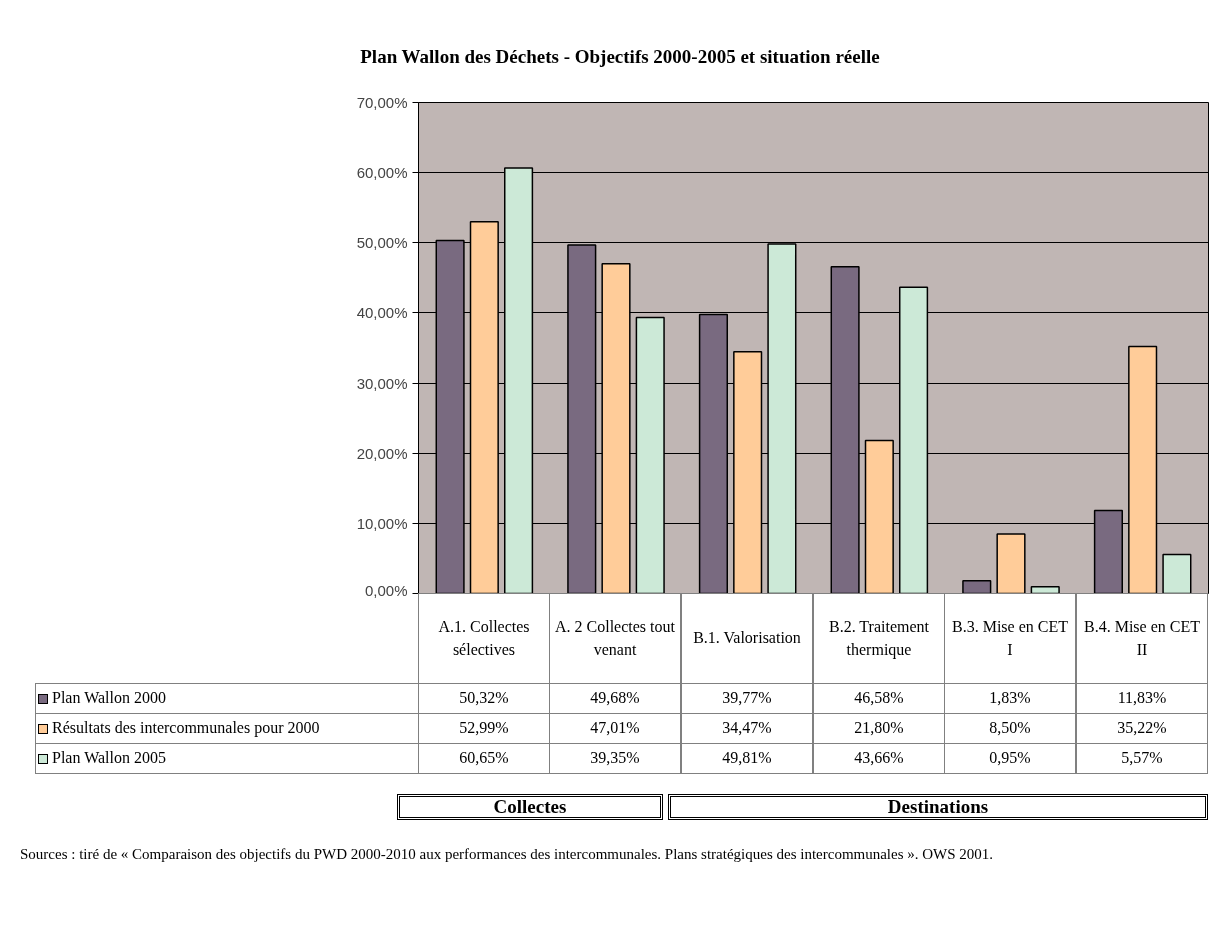  What do you see at coordinates (879, 758) in the screenshot?
I see `data-label: 43,66%` at bounding box center [879, 758].